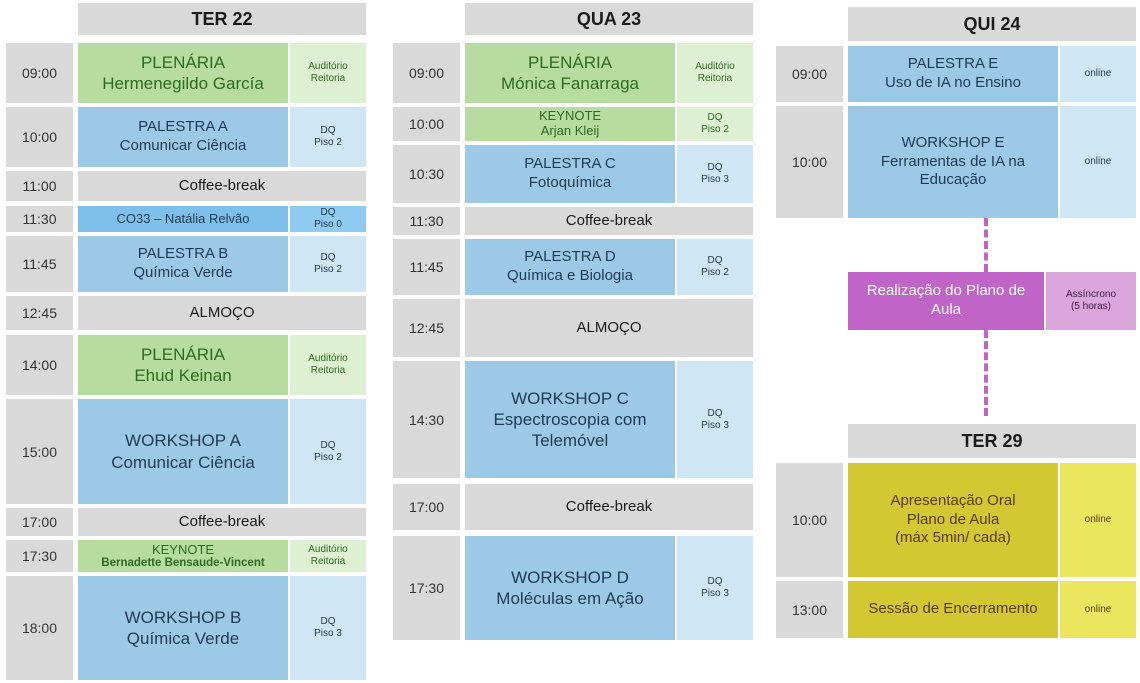  I want to click on event-title: Apresentação Oral, so click(953, 500).